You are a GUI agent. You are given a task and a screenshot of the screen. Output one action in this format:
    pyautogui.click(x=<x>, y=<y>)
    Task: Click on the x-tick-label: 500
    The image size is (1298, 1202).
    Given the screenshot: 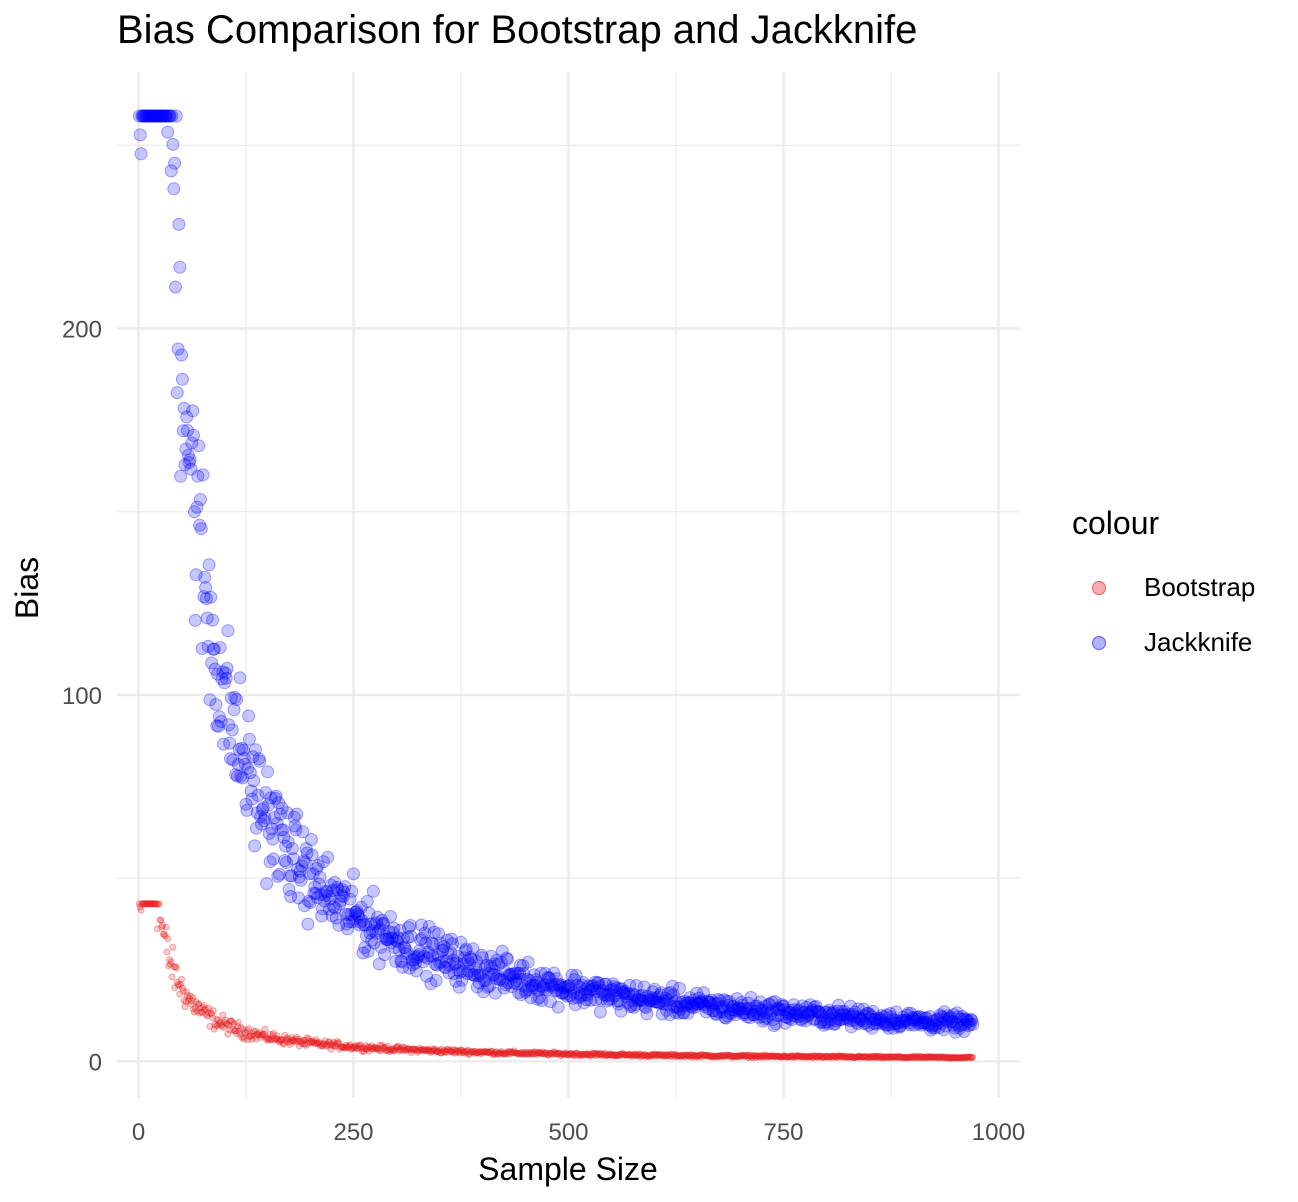 What is the action you would take?
    pyautogui.click(x=568, y=1132)
    